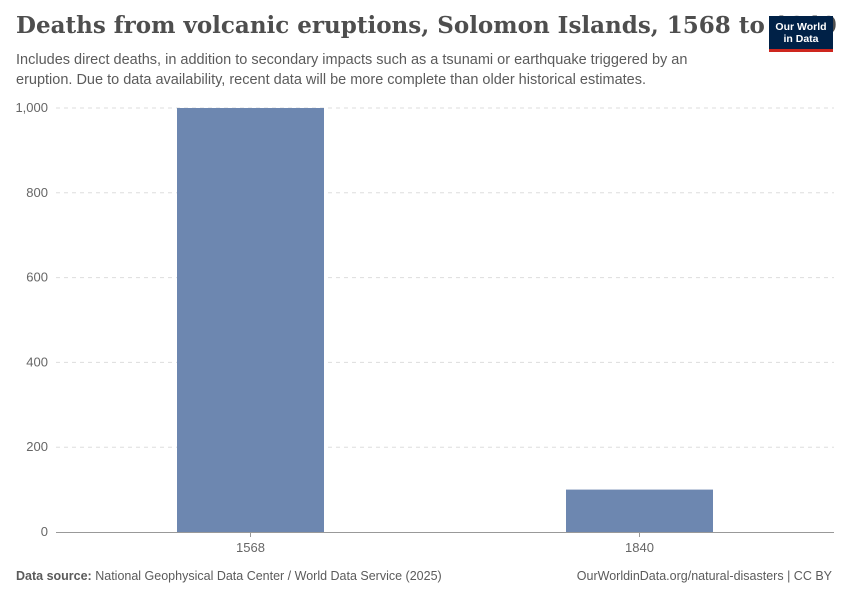  What do you see at coordinates (37, 277) in the screenshot?
I see `y-tick-label: 600` at bounding box center [37, 277].